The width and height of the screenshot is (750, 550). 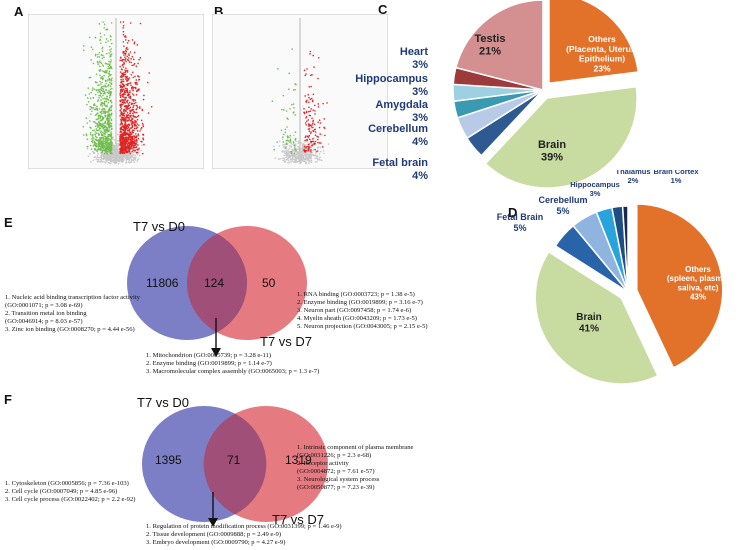 I want to click on pie-slice-brain, so click(x=596, y=317).